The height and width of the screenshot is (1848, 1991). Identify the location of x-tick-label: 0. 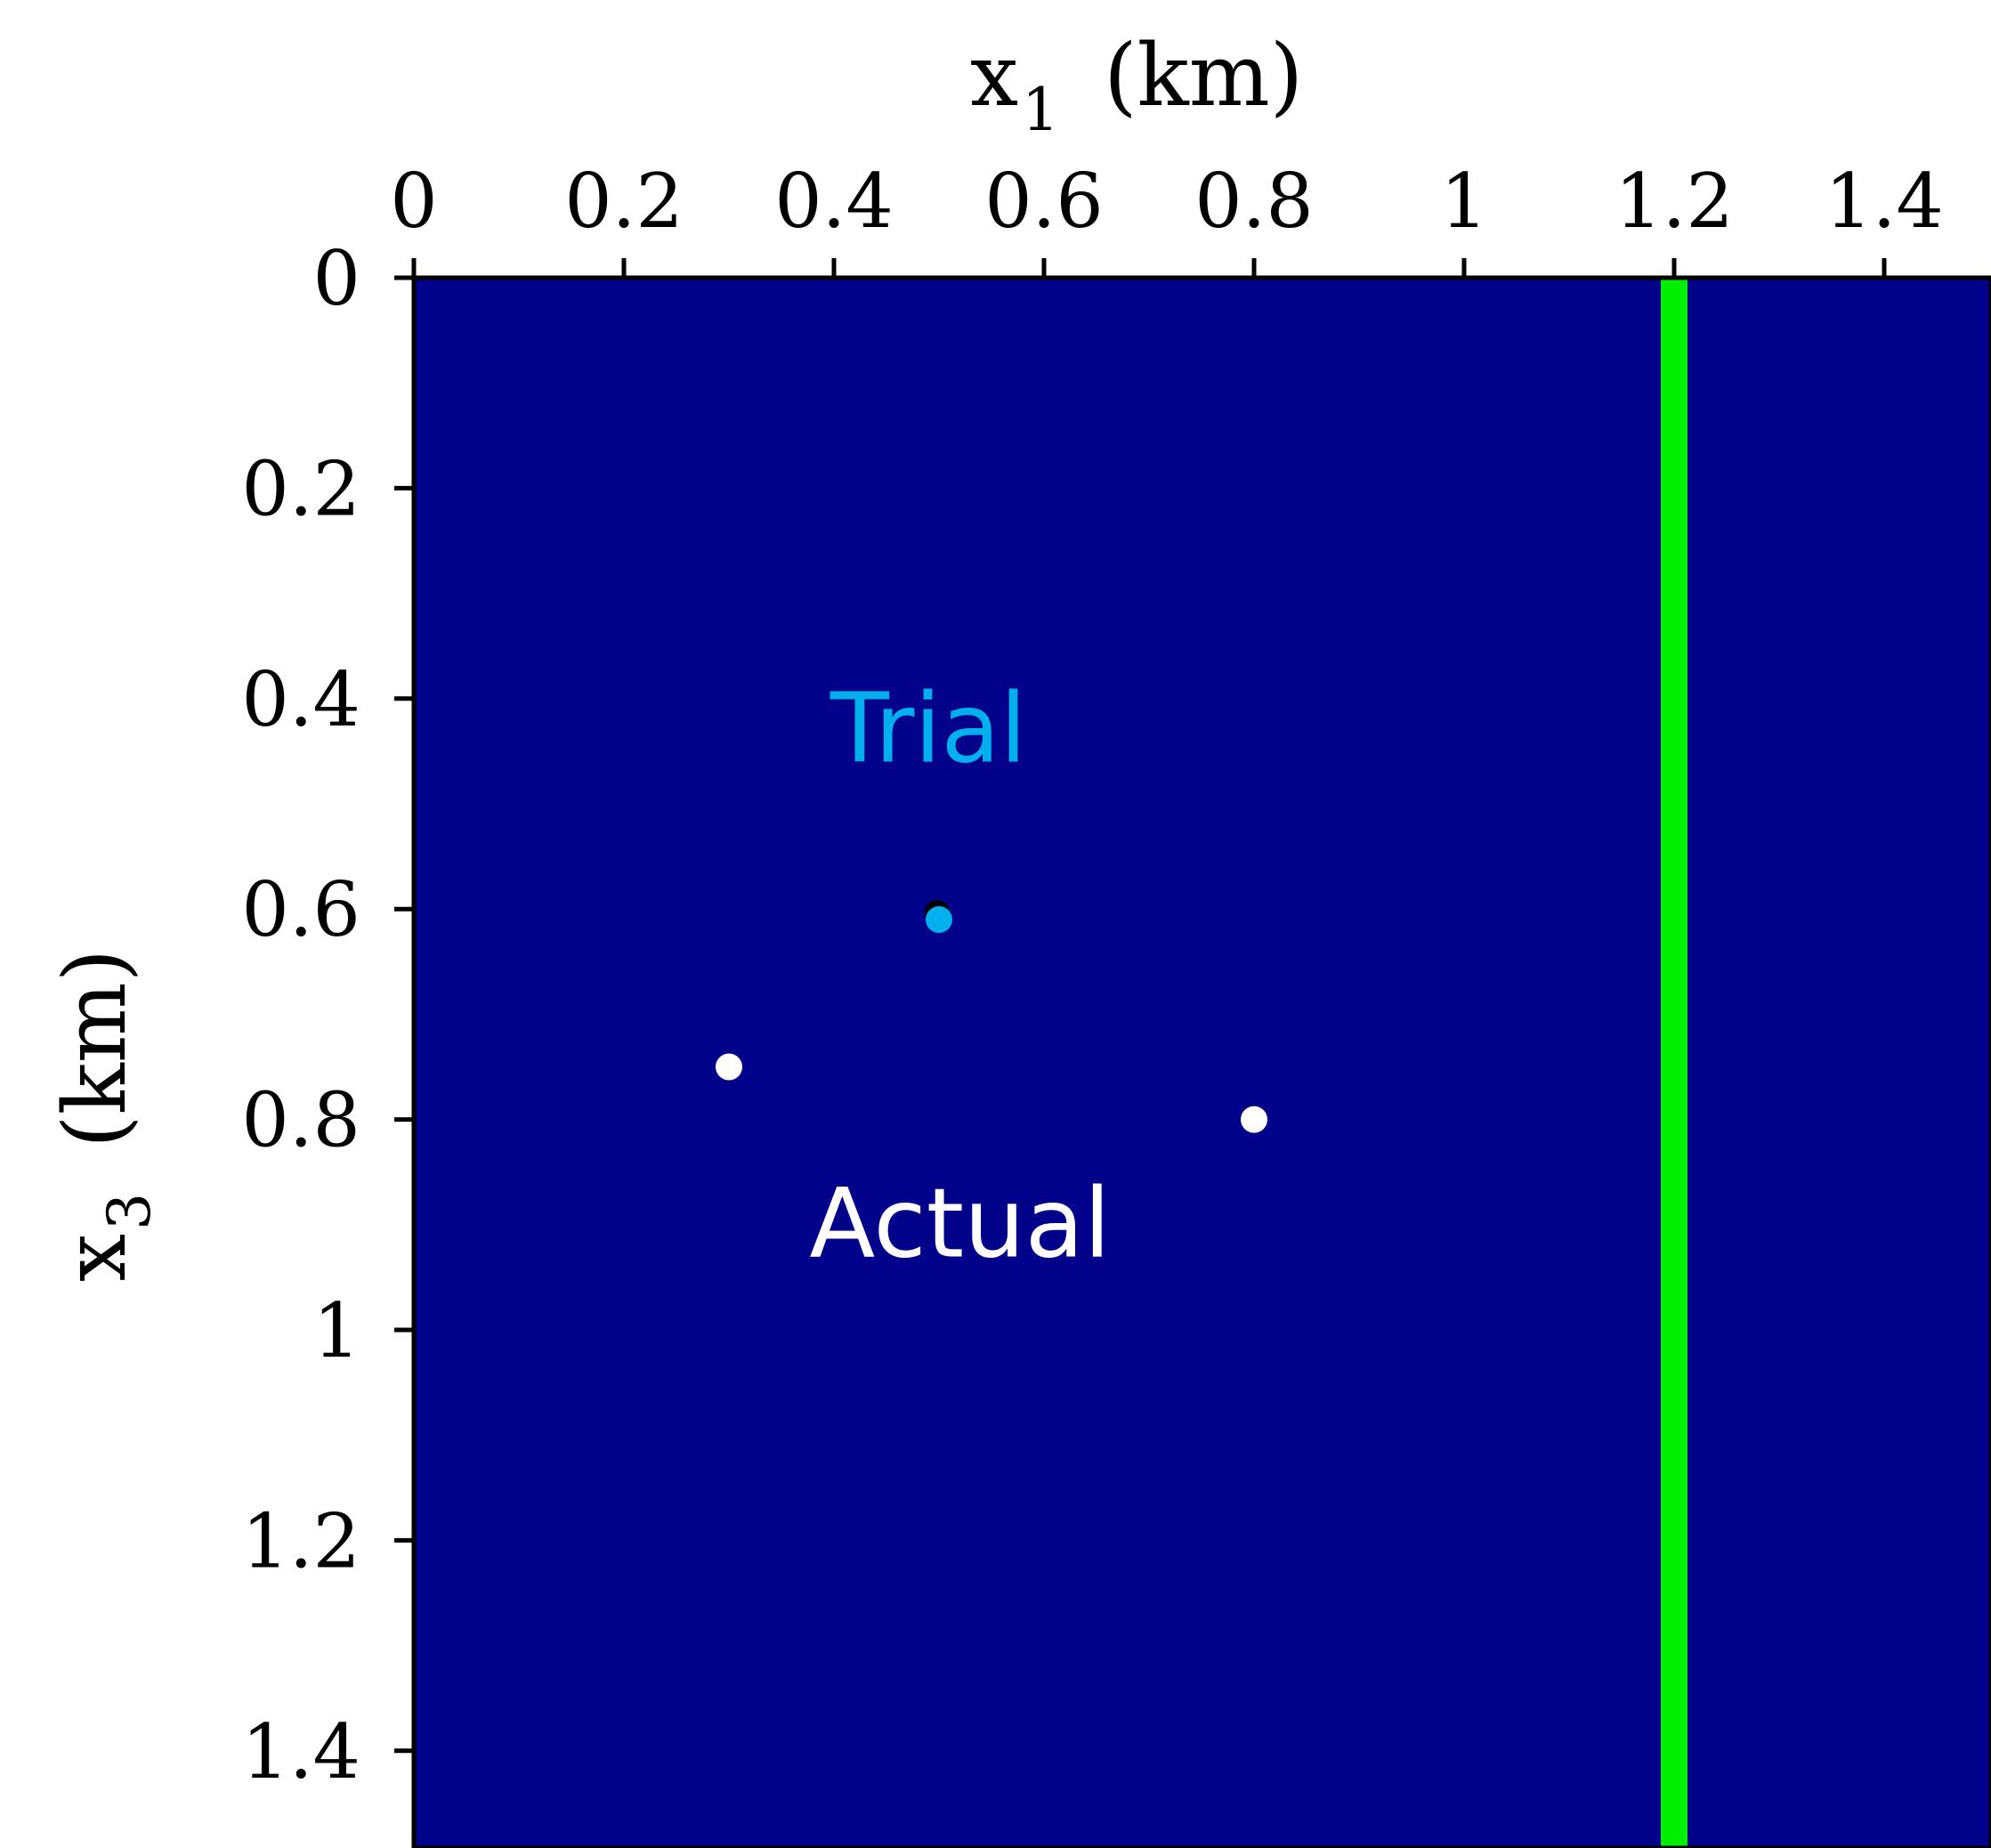
(414, 201).